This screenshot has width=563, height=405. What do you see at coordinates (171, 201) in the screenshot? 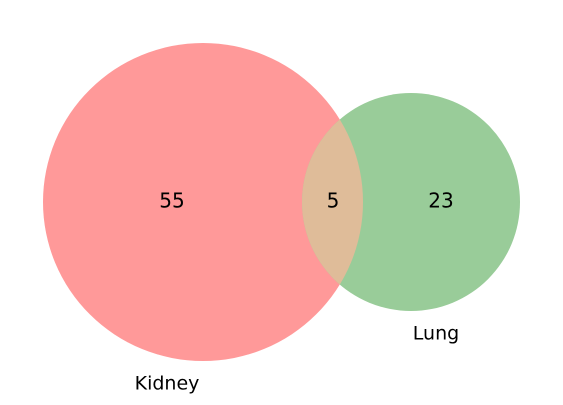
I see `kidney-only-count: 55` at bounding box center [171, 201].